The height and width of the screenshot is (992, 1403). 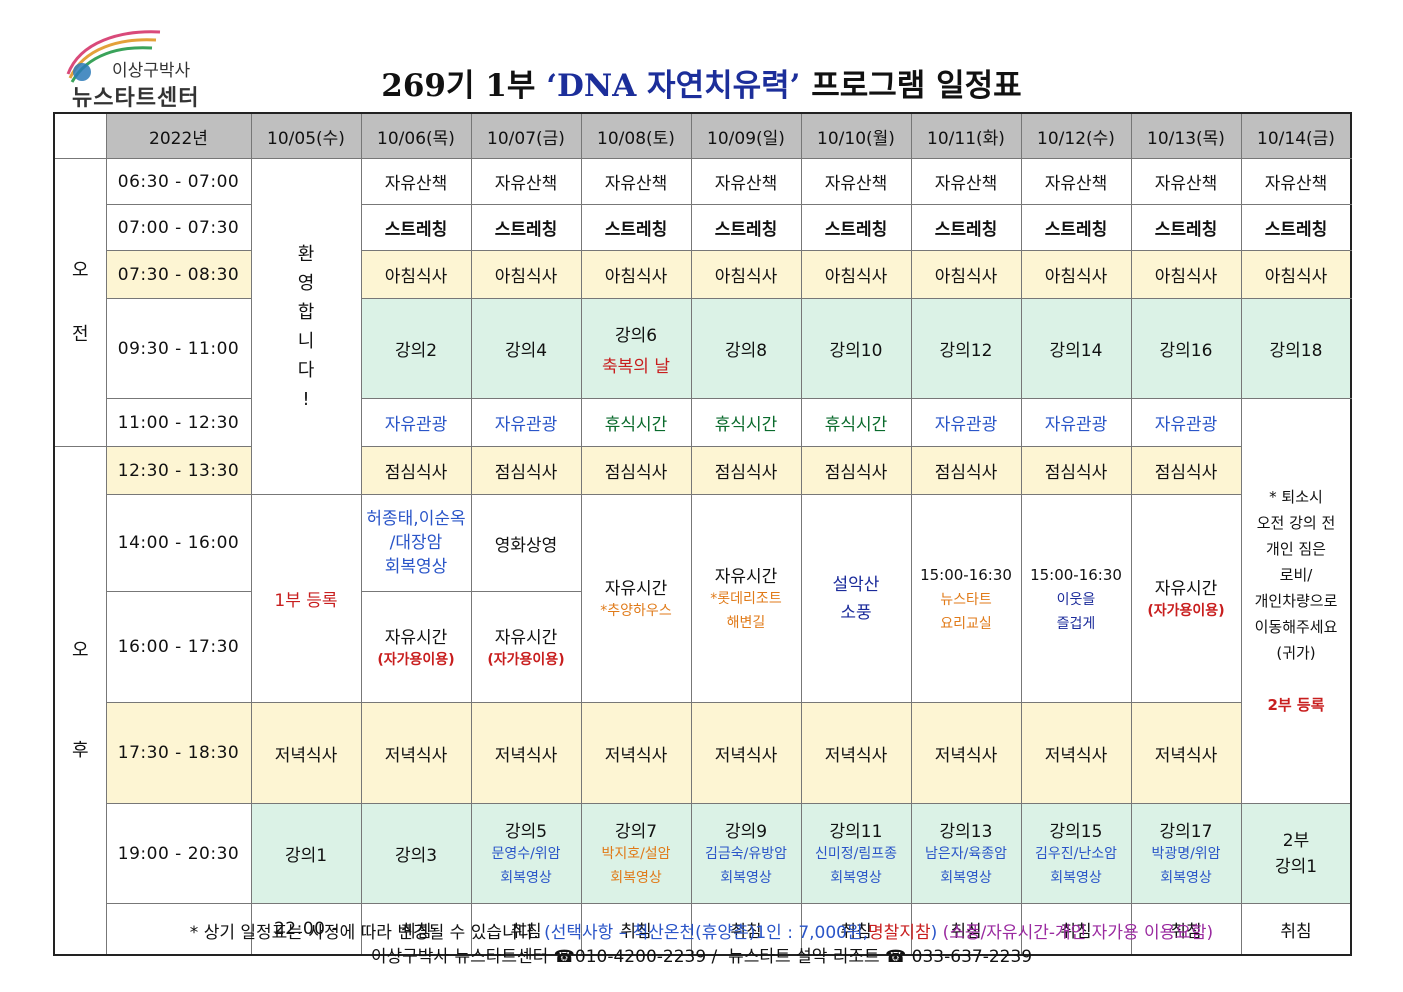 I want to click on welcome-cell: 환 영 합 니 다 !, so click(x=306, y=326).